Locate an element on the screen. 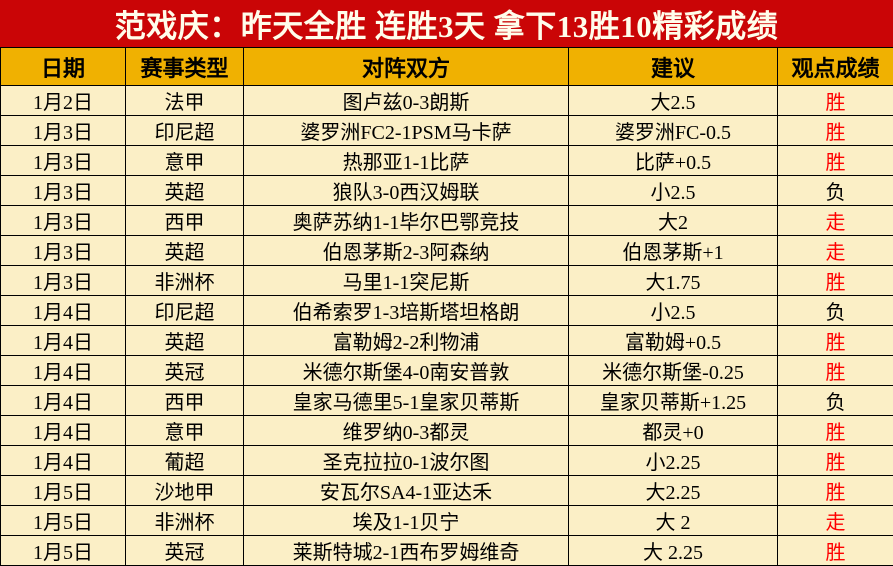  cell-match: 皇家马德里5-1皇家贝蒂斯 is located at coordinates (406, 401).